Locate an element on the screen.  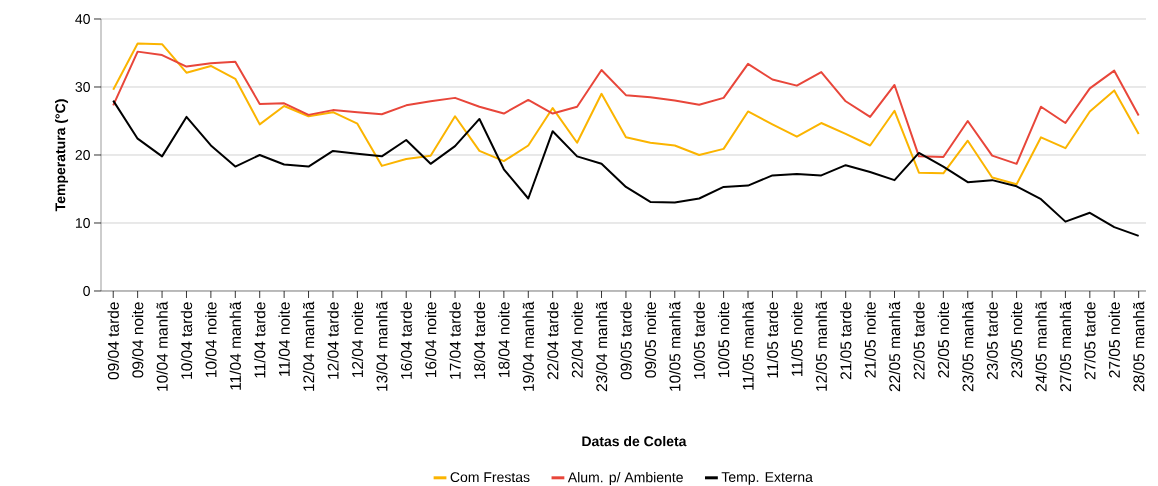
x-tick-label: 28/05 manhã is located at coordinates (1138, 346).